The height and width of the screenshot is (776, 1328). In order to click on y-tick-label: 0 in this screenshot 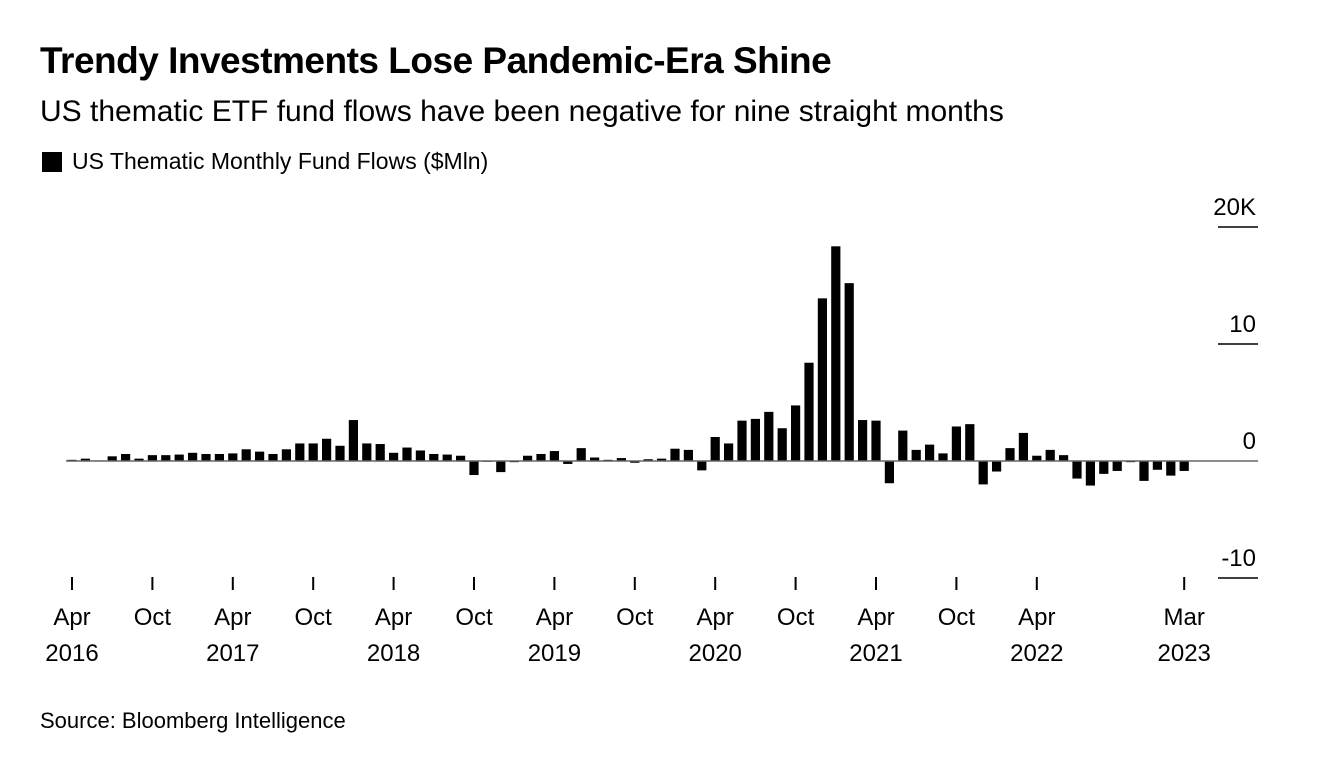, I will do `click(1249, 441)`.